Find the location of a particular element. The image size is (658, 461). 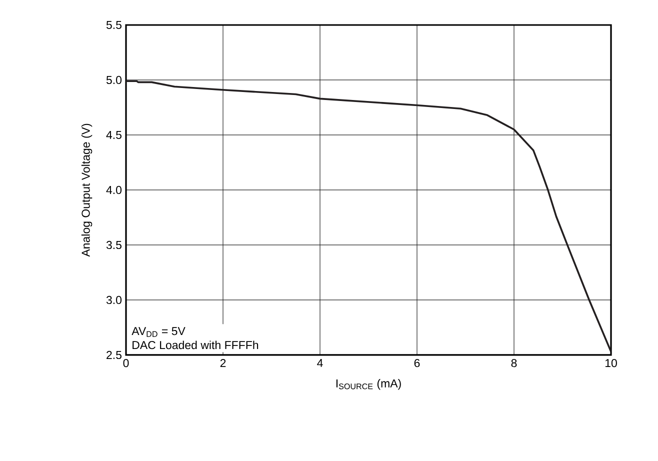

x-axis-title: I$_{SOURCE}$ (mA) is located at coordinates (368, 384).